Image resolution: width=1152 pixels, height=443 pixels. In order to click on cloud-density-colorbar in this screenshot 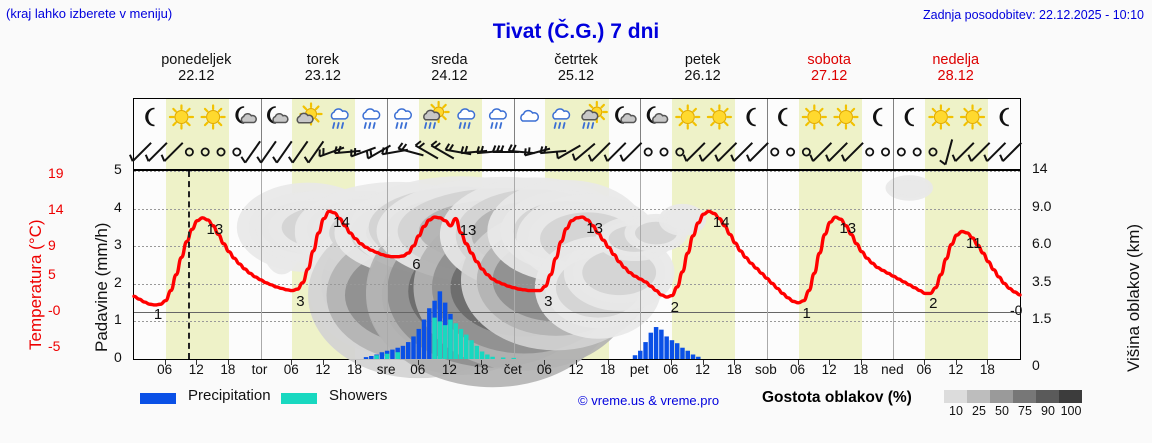, I will do `click(1013, 396)`.